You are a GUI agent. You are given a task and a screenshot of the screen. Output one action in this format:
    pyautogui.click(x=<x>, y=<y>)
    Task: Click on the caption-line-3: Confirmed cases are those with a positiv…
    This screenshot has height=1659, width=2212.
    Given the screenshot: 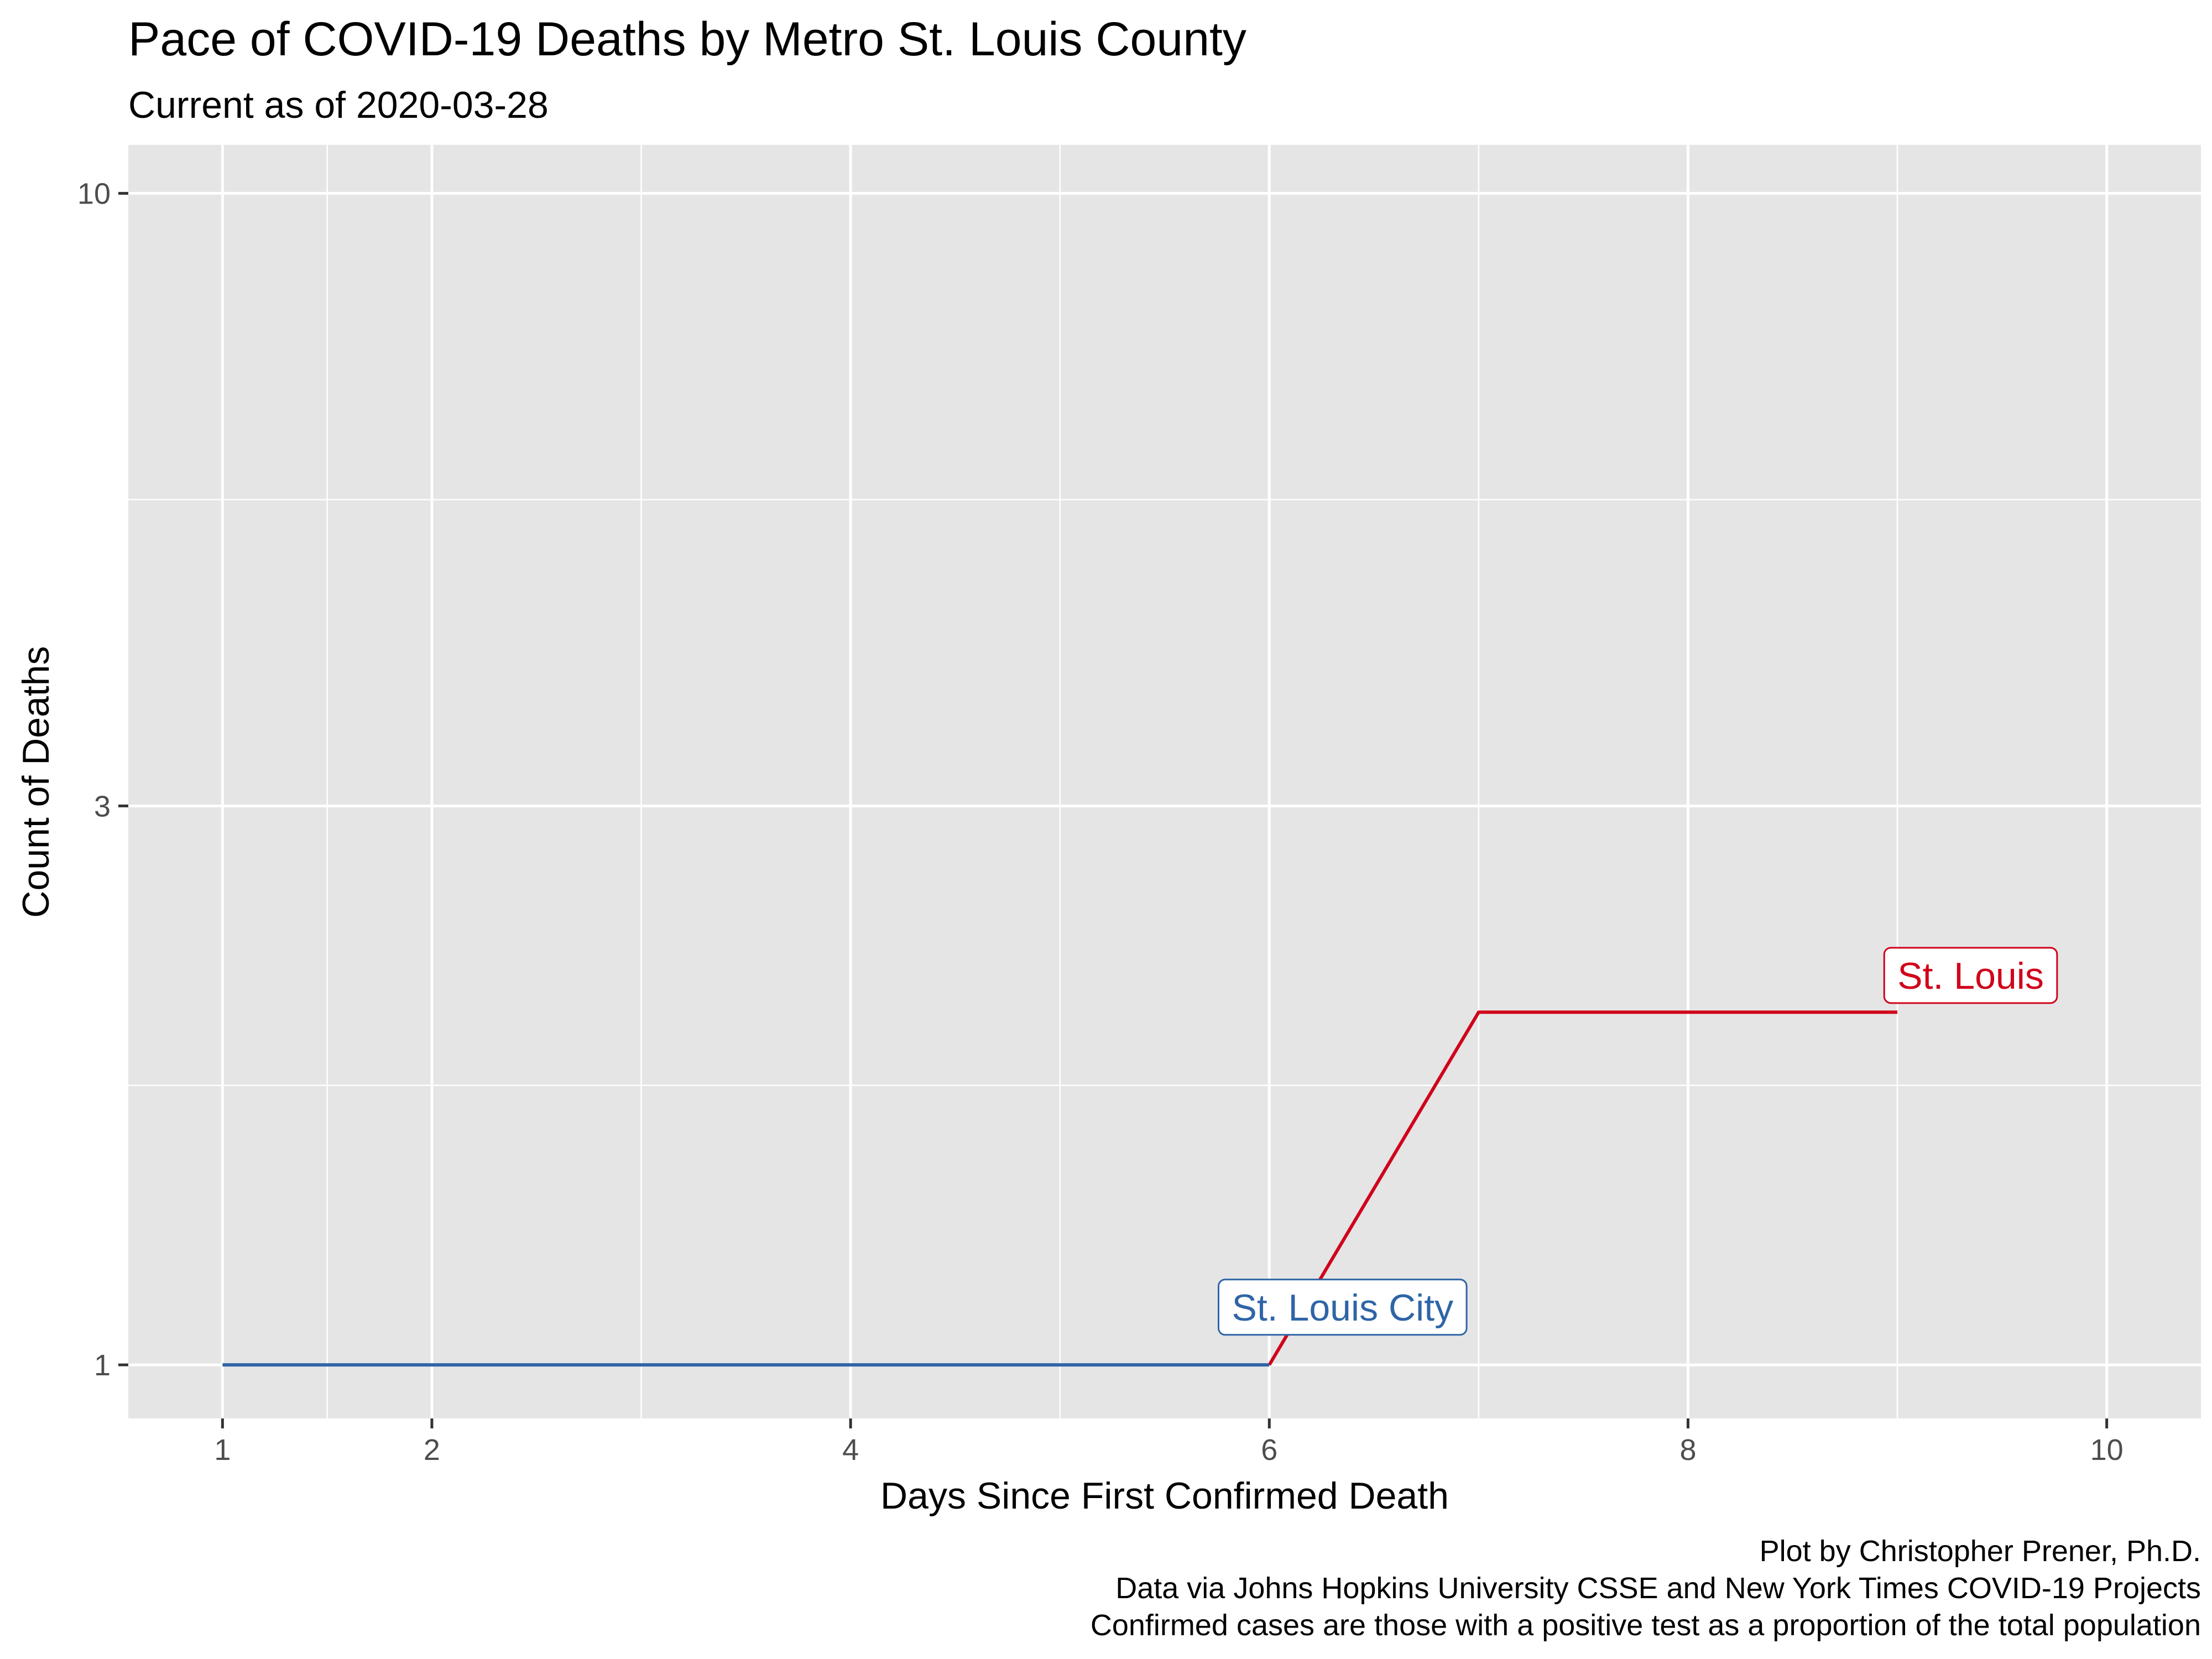 What is the action you would take?
    pyautogui.click(x=1646, y=1626)
    